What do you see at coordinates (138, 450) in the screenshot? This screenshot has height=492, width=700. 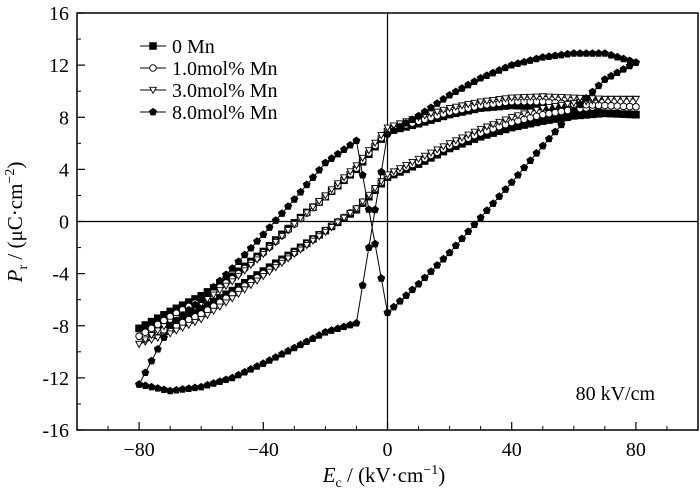 I see `x-tick-label: −80` at bounding box center [138, 450].